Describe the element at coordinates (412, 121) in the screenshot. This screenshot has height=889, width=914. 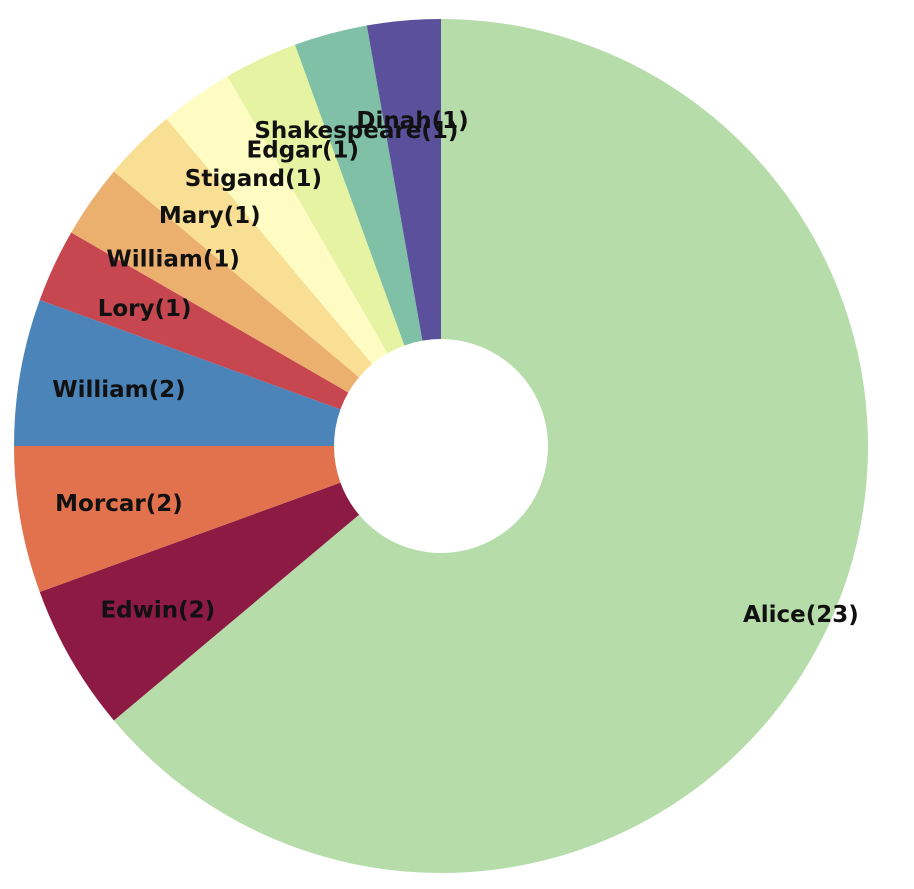
I see `slice-label-dinah-1: Dinah(1)` at that location.